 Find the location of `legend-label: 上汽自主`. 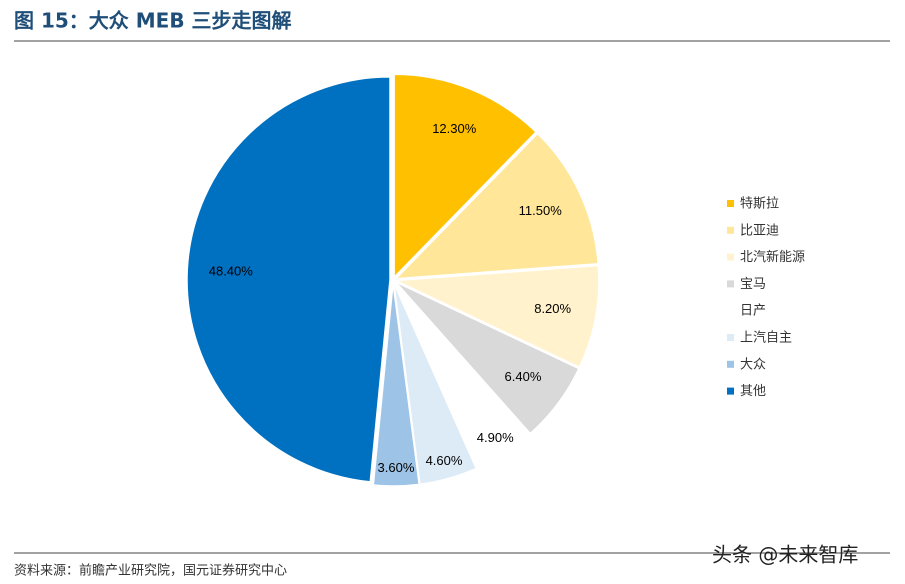

legend-label: 上汽自主 is located at coordinates (766, 338).